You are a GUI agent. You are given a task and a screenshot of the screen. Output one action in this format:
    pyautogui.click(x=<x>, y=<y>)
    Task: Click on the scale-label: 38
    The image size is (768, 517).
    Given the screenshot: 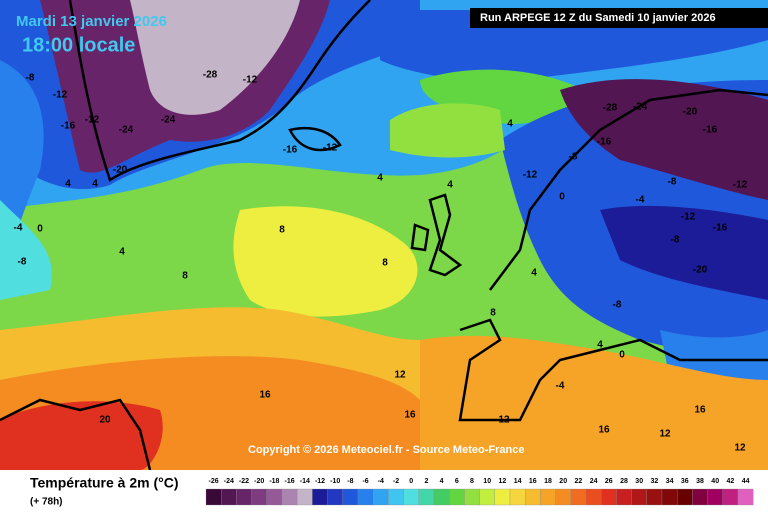 What is the action you would take?
    pyautogui.click(x=700, y=481)
    